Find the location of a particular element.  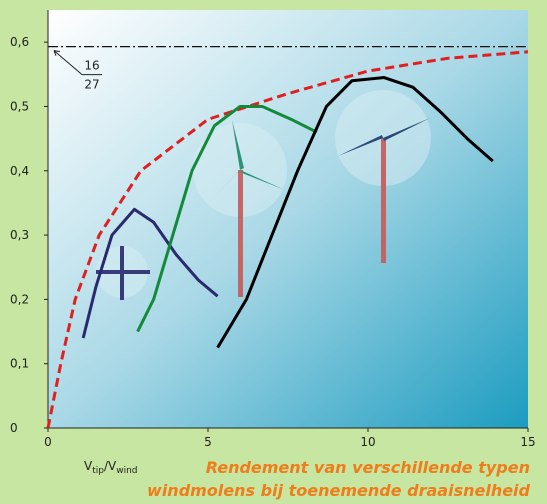

x-label-sub: tip is located at coordinates (98, 471).